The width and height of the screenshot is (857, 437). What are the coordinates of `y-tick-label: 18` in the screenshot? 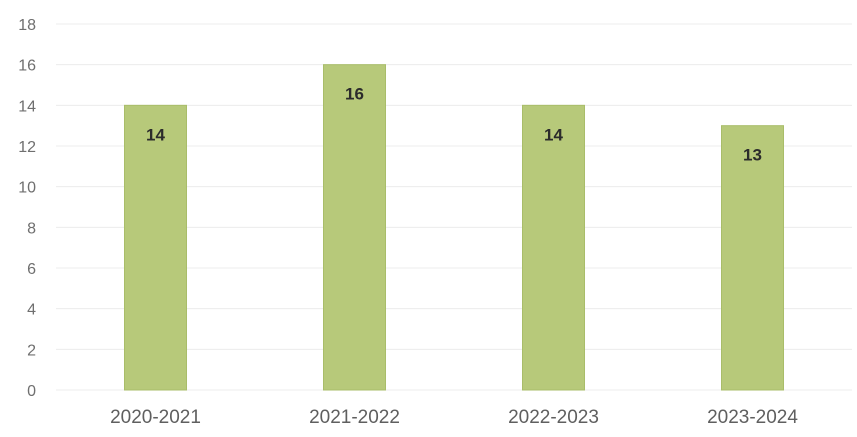 It's located at (27, 25).